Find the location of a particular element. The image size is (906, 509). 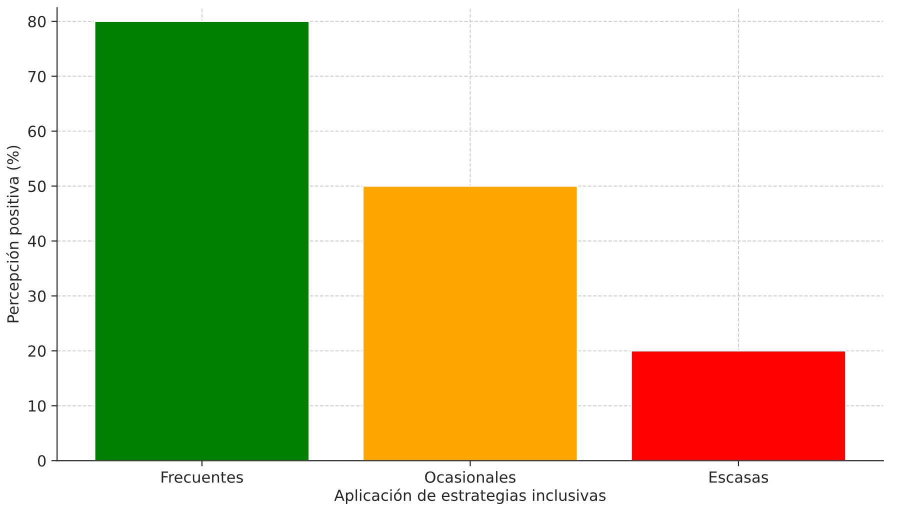

x-axis-title: Aplicación de estrategias inclusivas is located at coordinates (470, 496).